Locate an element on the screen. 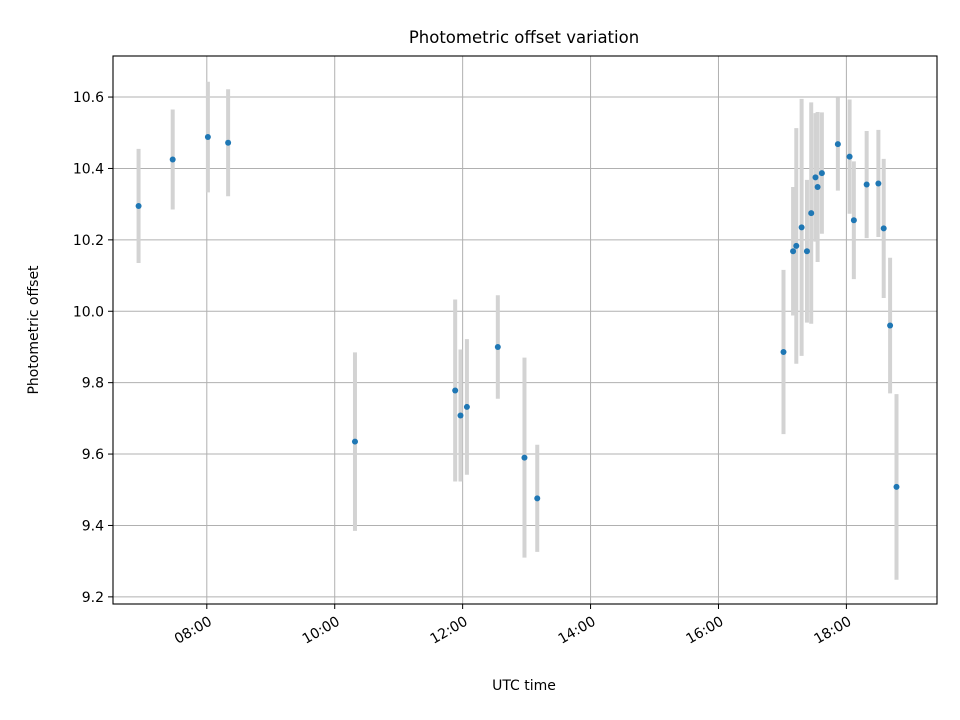  y-tick-label: 10.6 is located at coordinates (88, 98).